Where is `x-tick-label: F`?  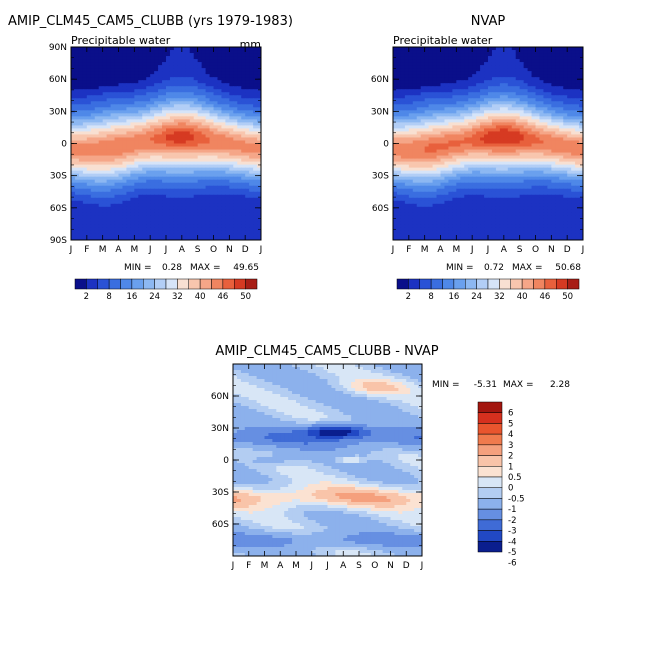
x-tick-label: F is located at coordinates (86, 250).